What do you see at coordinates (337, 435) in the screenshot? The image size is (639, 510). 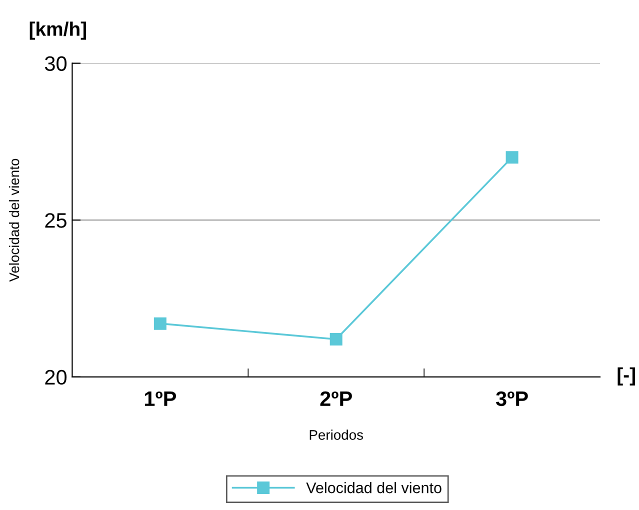 I see `x-axis-title: Periodos` at bounding box center [337, 435].